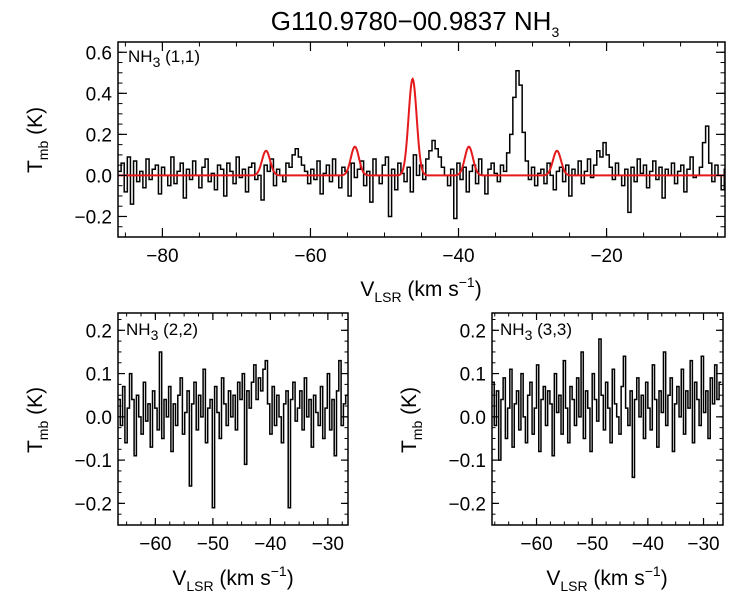  Describe the element at coordinates (162, 256) in the screenshot. I see `x-tick-label: −80` at that location.